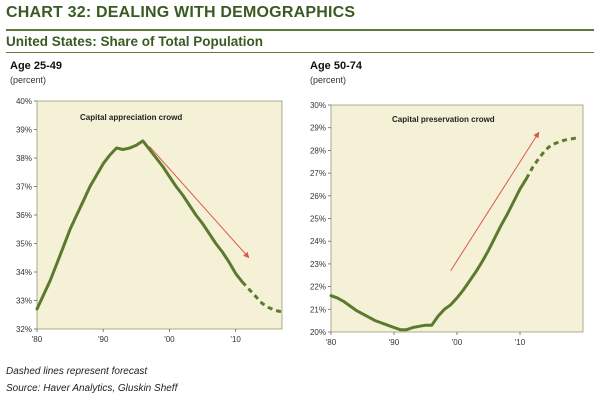 This screenshot has height=401, width=600. I want to click on left-panel-unit: (percent), so click(28, 80).